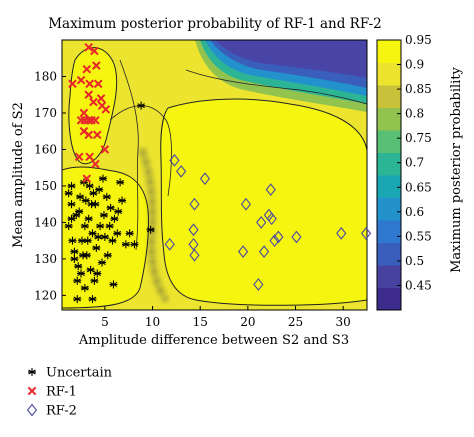 The width and height of the screenshot is (474, 437). I want to click on x-tick-label: 20, so click(247, 322).